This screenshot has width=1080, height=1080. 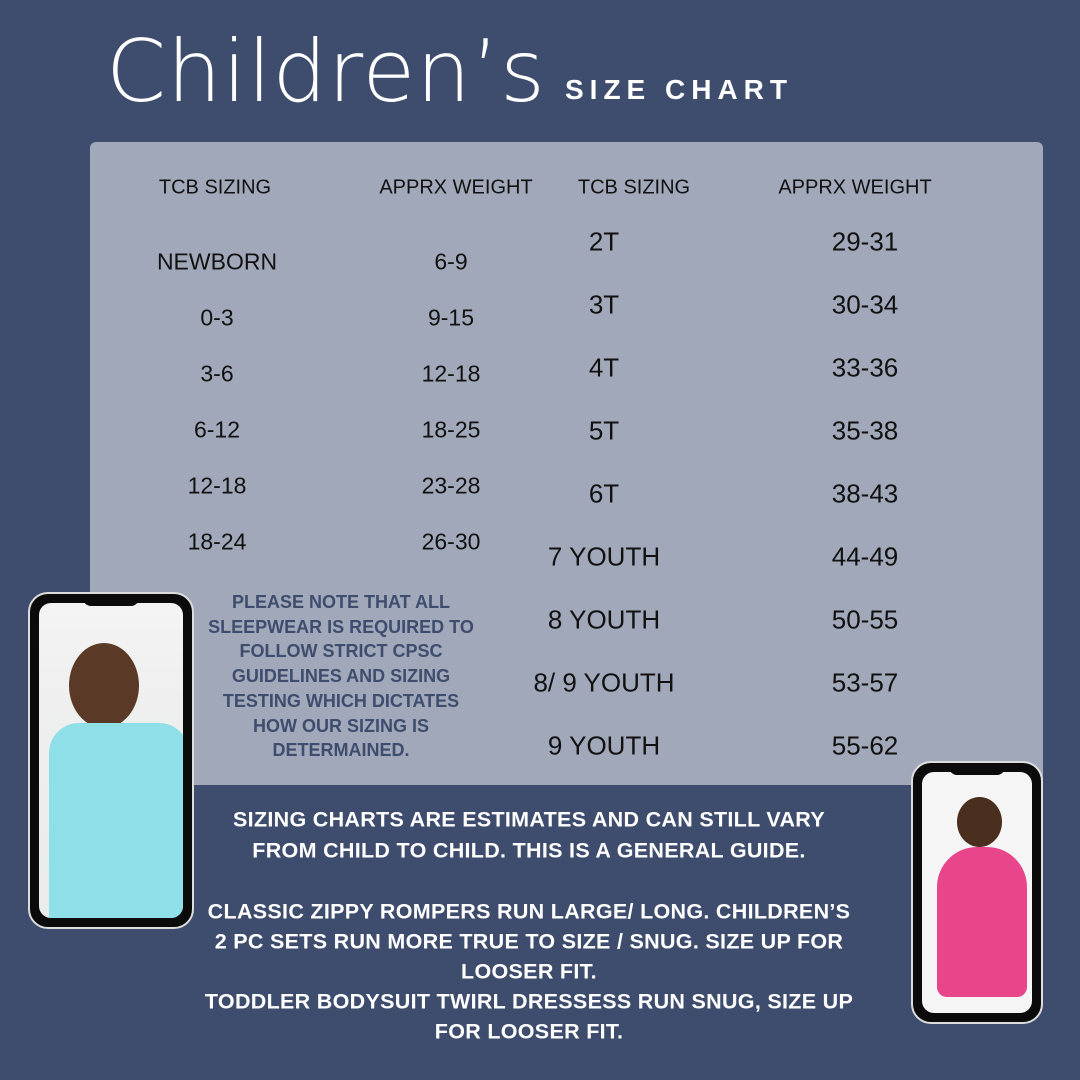 I want to click on size-cell: 2T, so click(x=604, y=241).